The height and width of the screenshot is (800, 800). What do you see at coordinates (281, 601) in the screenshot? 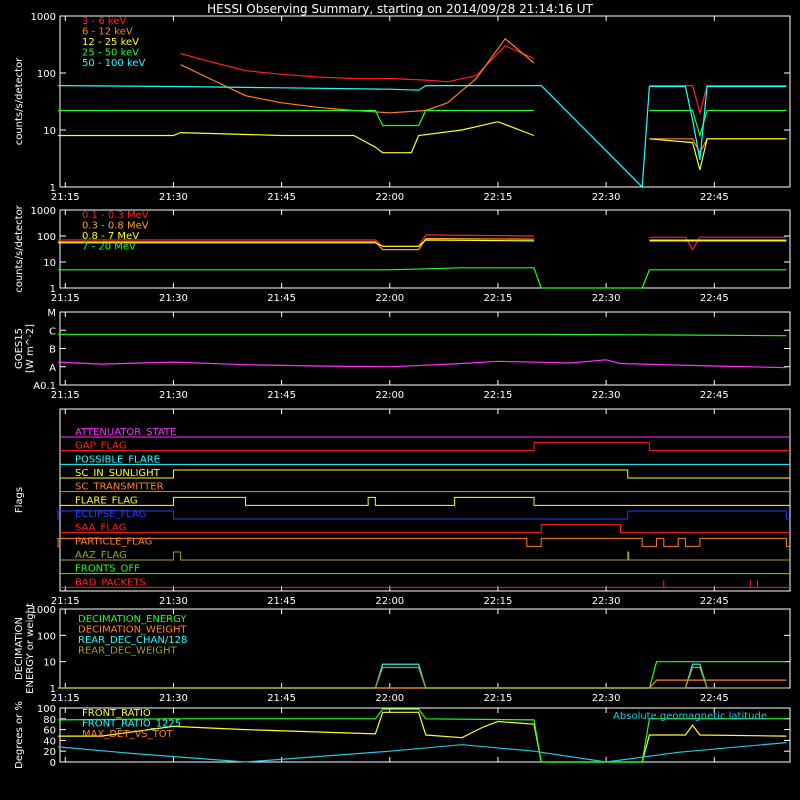
I see `flags-xtick-label: 21:45` at bounding box center [281, 601].